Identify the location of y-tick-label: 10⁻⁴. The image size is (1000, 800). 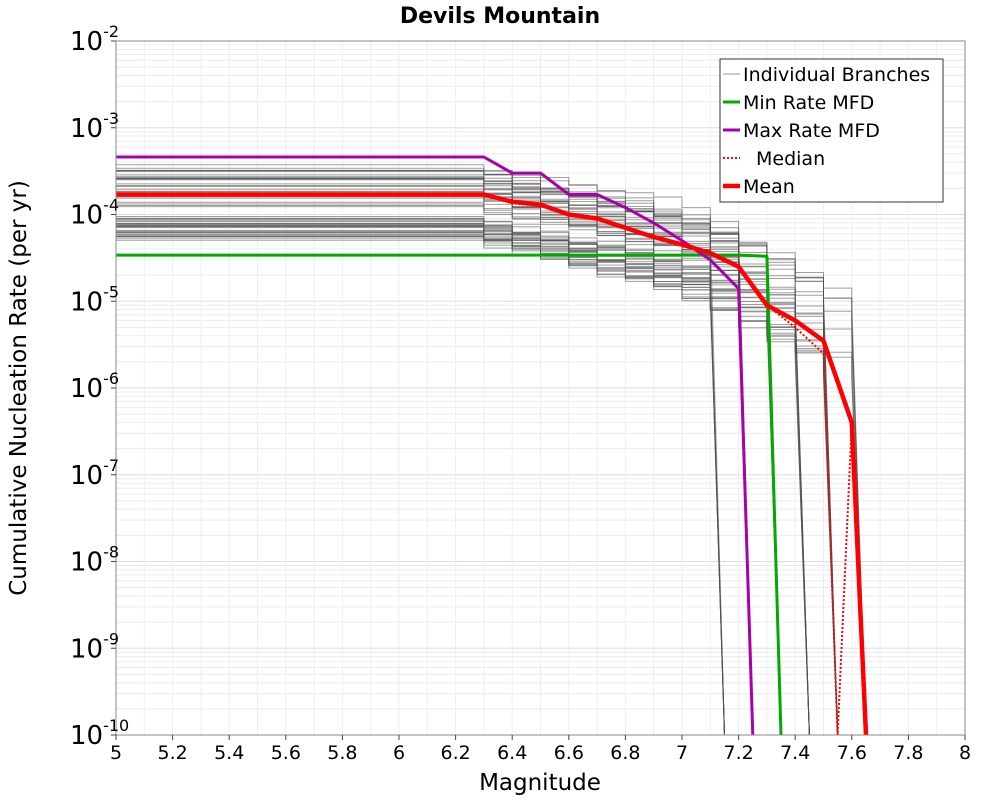
(94, 213).